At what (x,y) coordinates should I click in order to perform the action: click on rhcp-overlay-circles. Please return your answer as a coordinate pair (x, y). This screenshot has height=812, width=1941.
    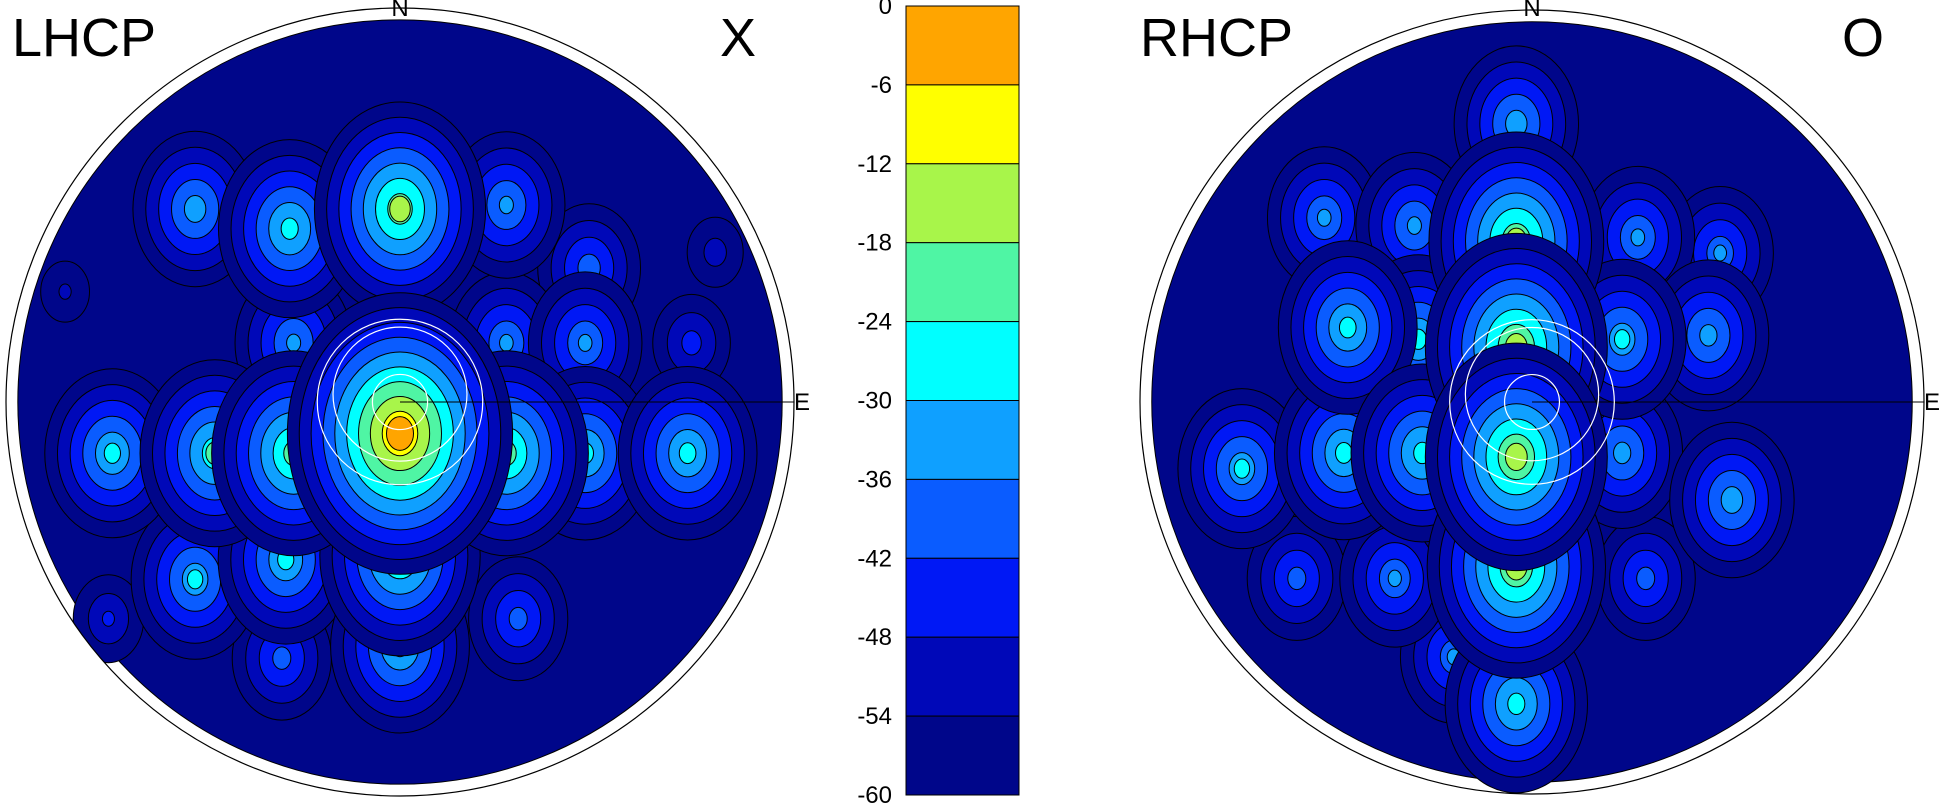
    Looking at the image, I should click on (1532, 402).